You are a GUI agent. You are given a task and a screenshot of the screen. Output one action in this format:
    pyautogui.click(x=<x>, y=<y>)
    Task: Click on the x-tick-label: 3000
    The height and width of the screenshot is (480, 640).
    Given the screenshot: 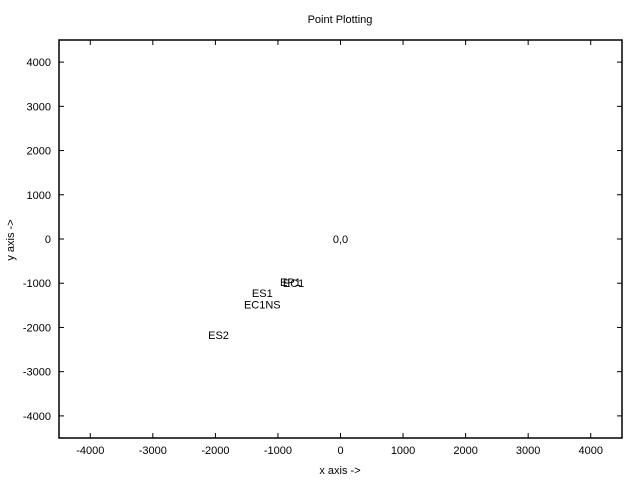 What is the action you would take?
    pyautogui.click(x=528, y=451)
    